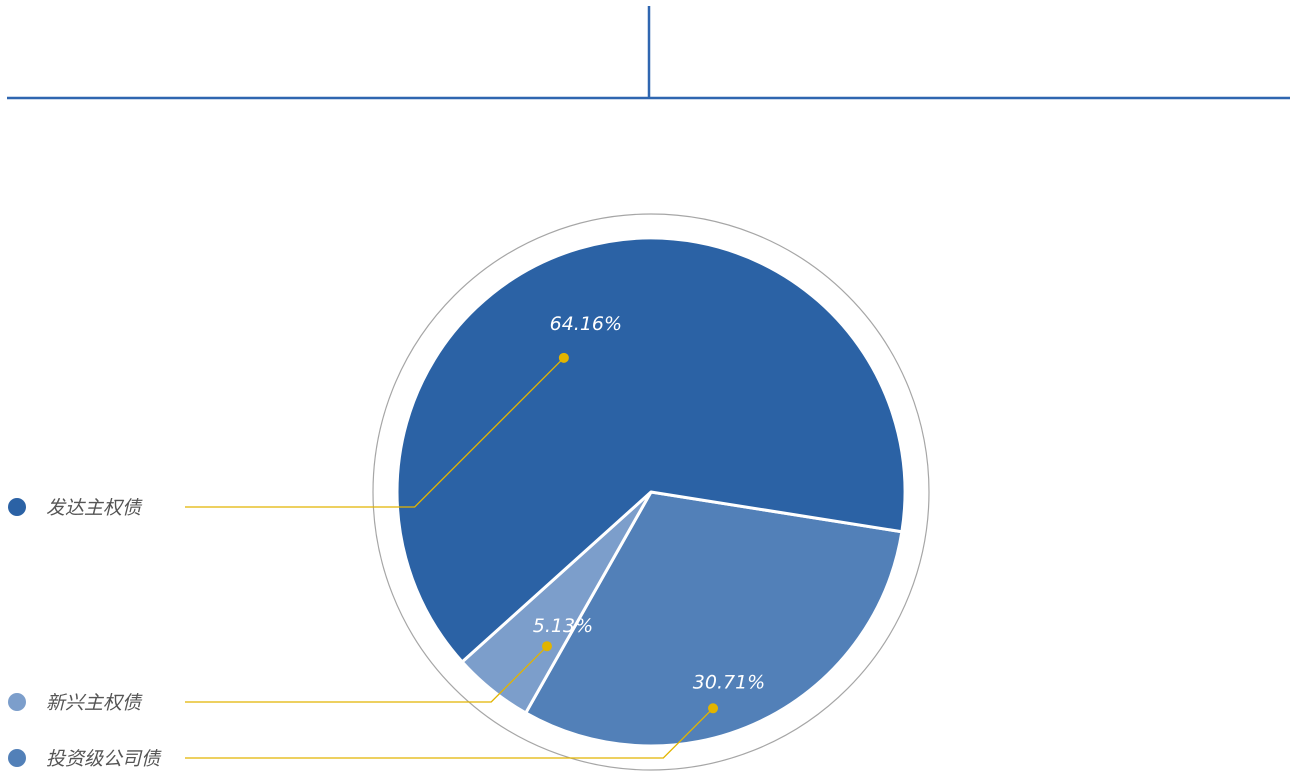  What do you see at coordinates (449, 733) in the screenshot?
I see `leader-line-ig-corporate` at bounding box center [449, 733].